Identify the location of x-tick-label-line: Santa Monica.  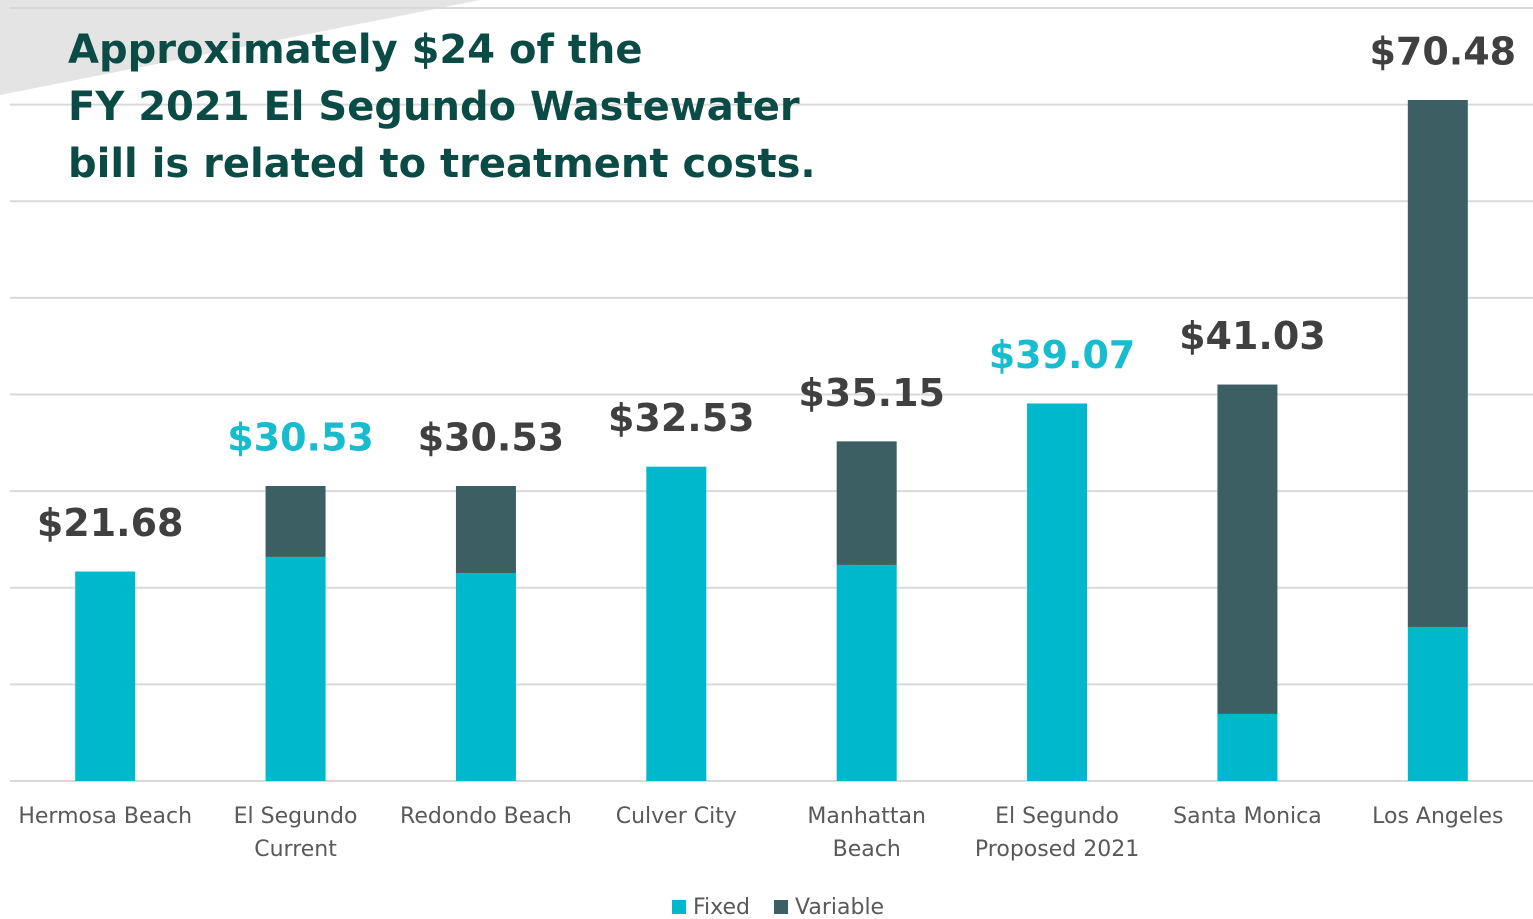
(1247, 816).